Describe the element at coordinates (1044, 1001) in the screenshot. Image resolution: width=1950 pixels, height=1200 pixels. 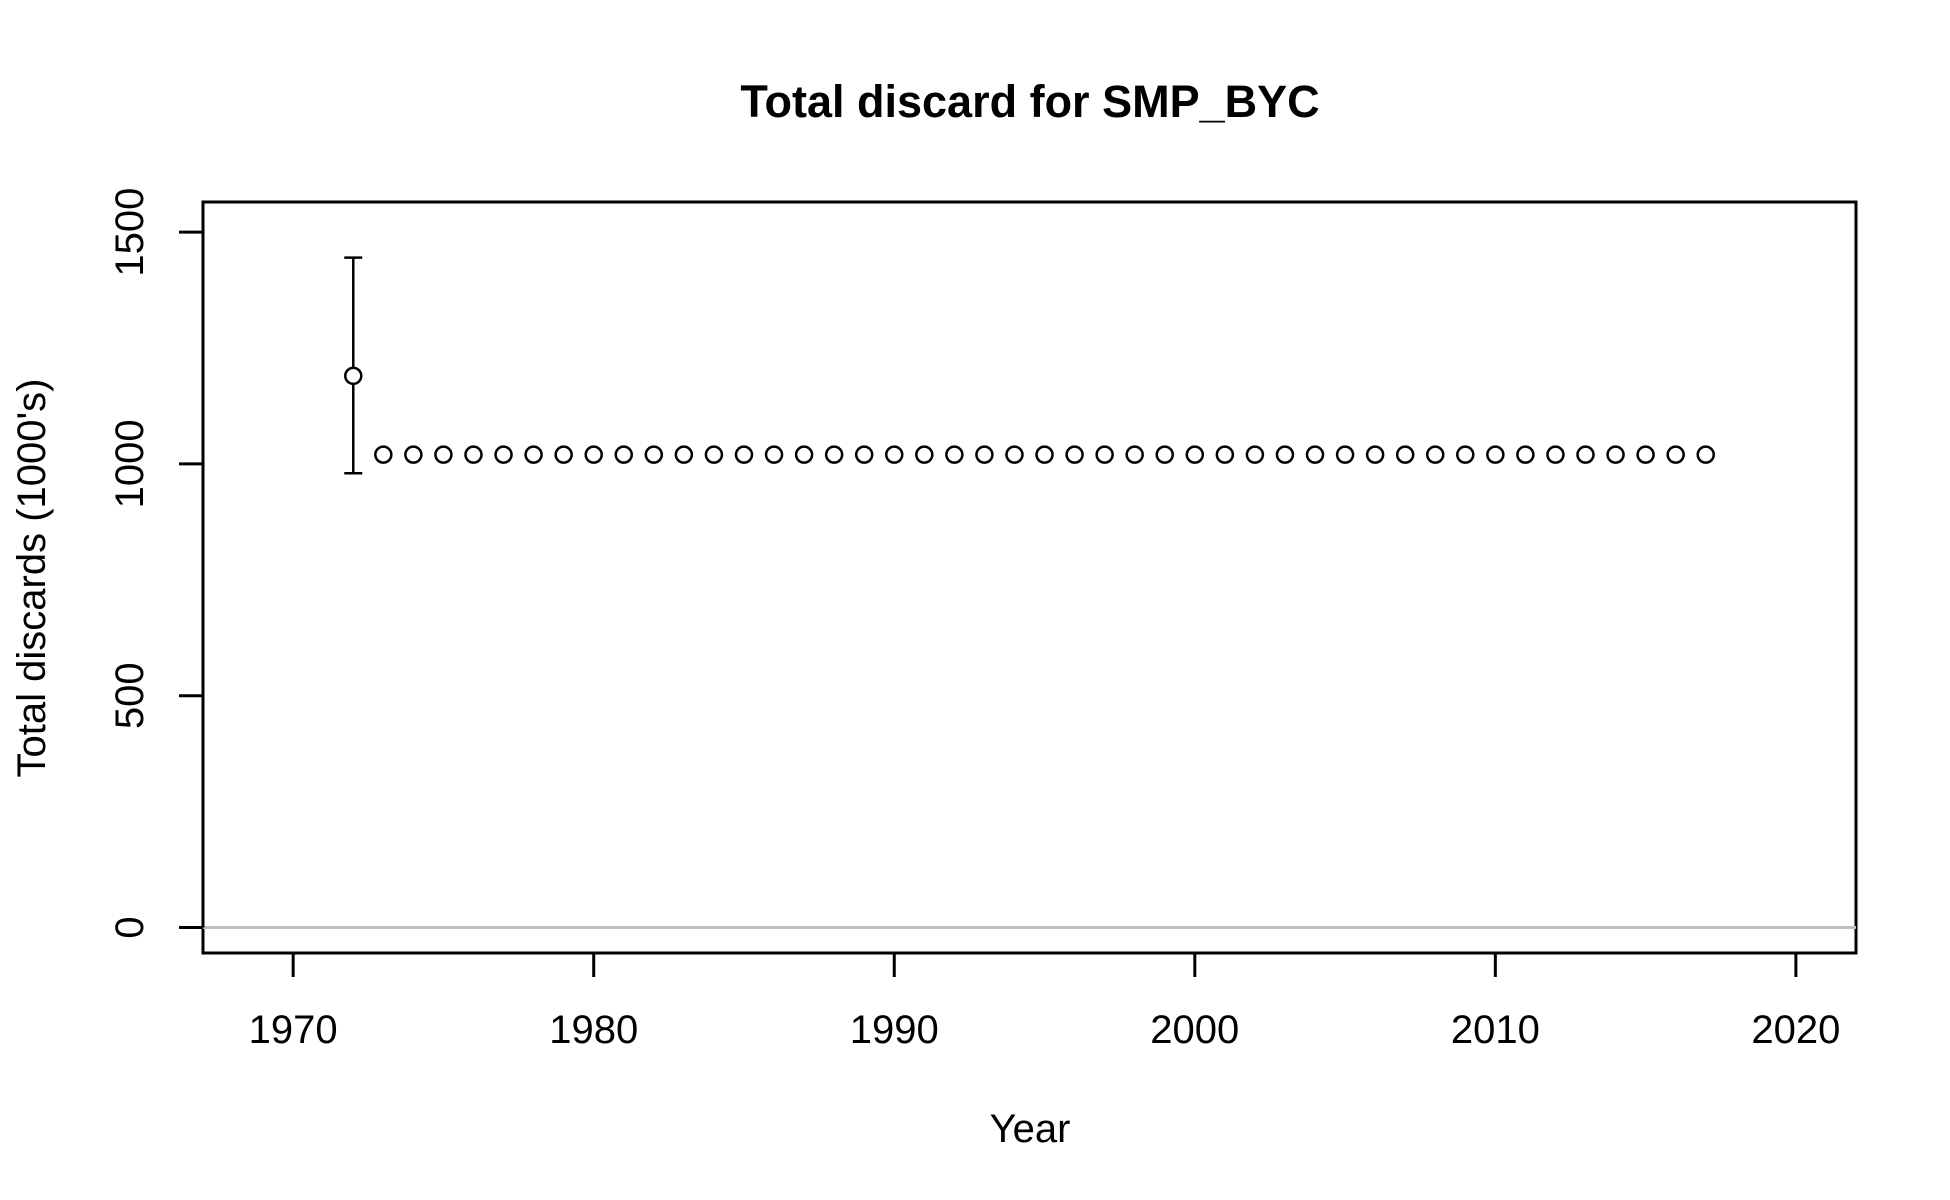
I see `x-axis: 1970 1980 1990 2000 2010 2020` at that location.